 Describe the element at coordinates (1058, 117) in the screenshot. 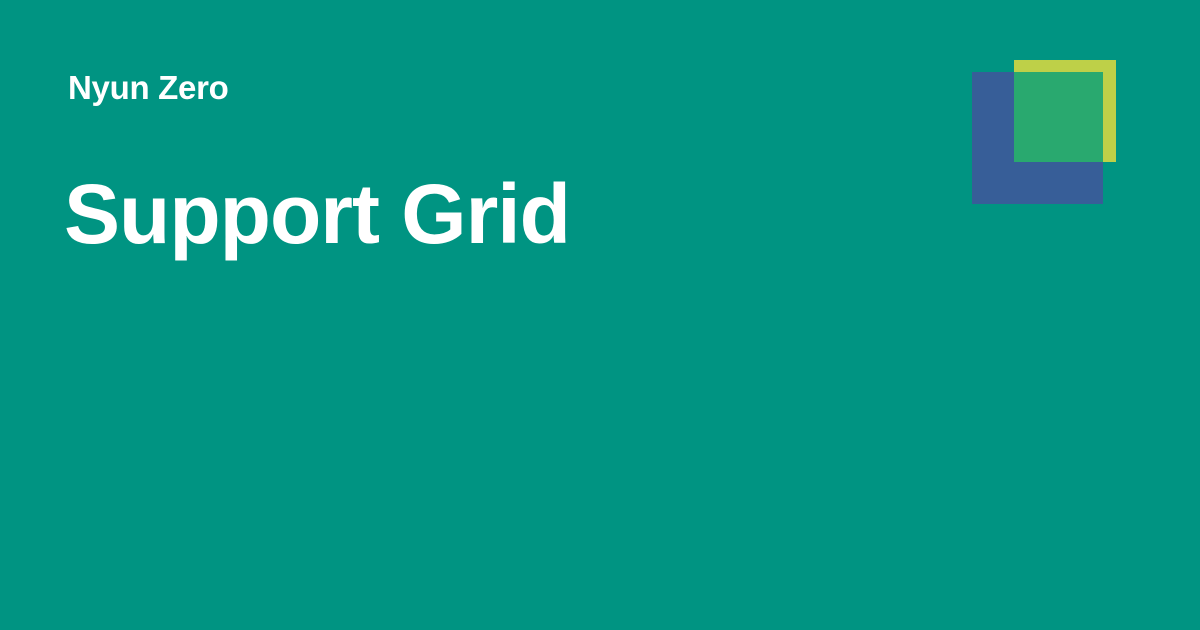

I see `logo-overlap-square` at that location.